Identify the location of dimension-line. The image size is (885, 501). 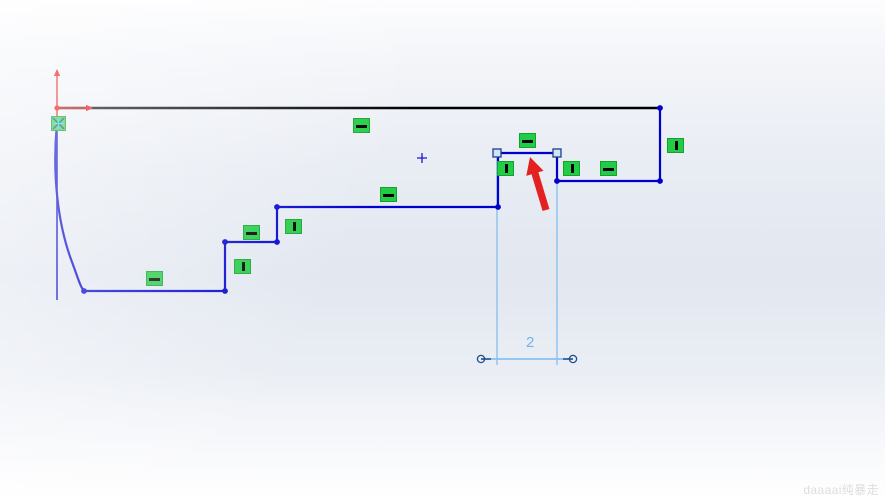
(527, 359).